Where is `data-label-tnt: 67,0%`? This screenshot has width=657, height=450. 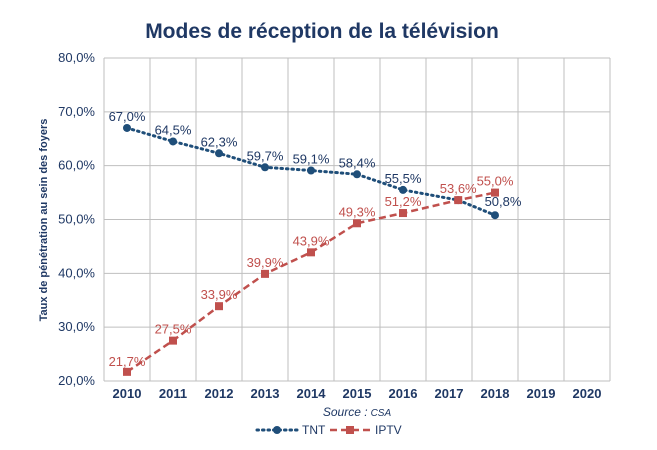
data-label-tnt: 67,0% is located at coordinates (127, 116).